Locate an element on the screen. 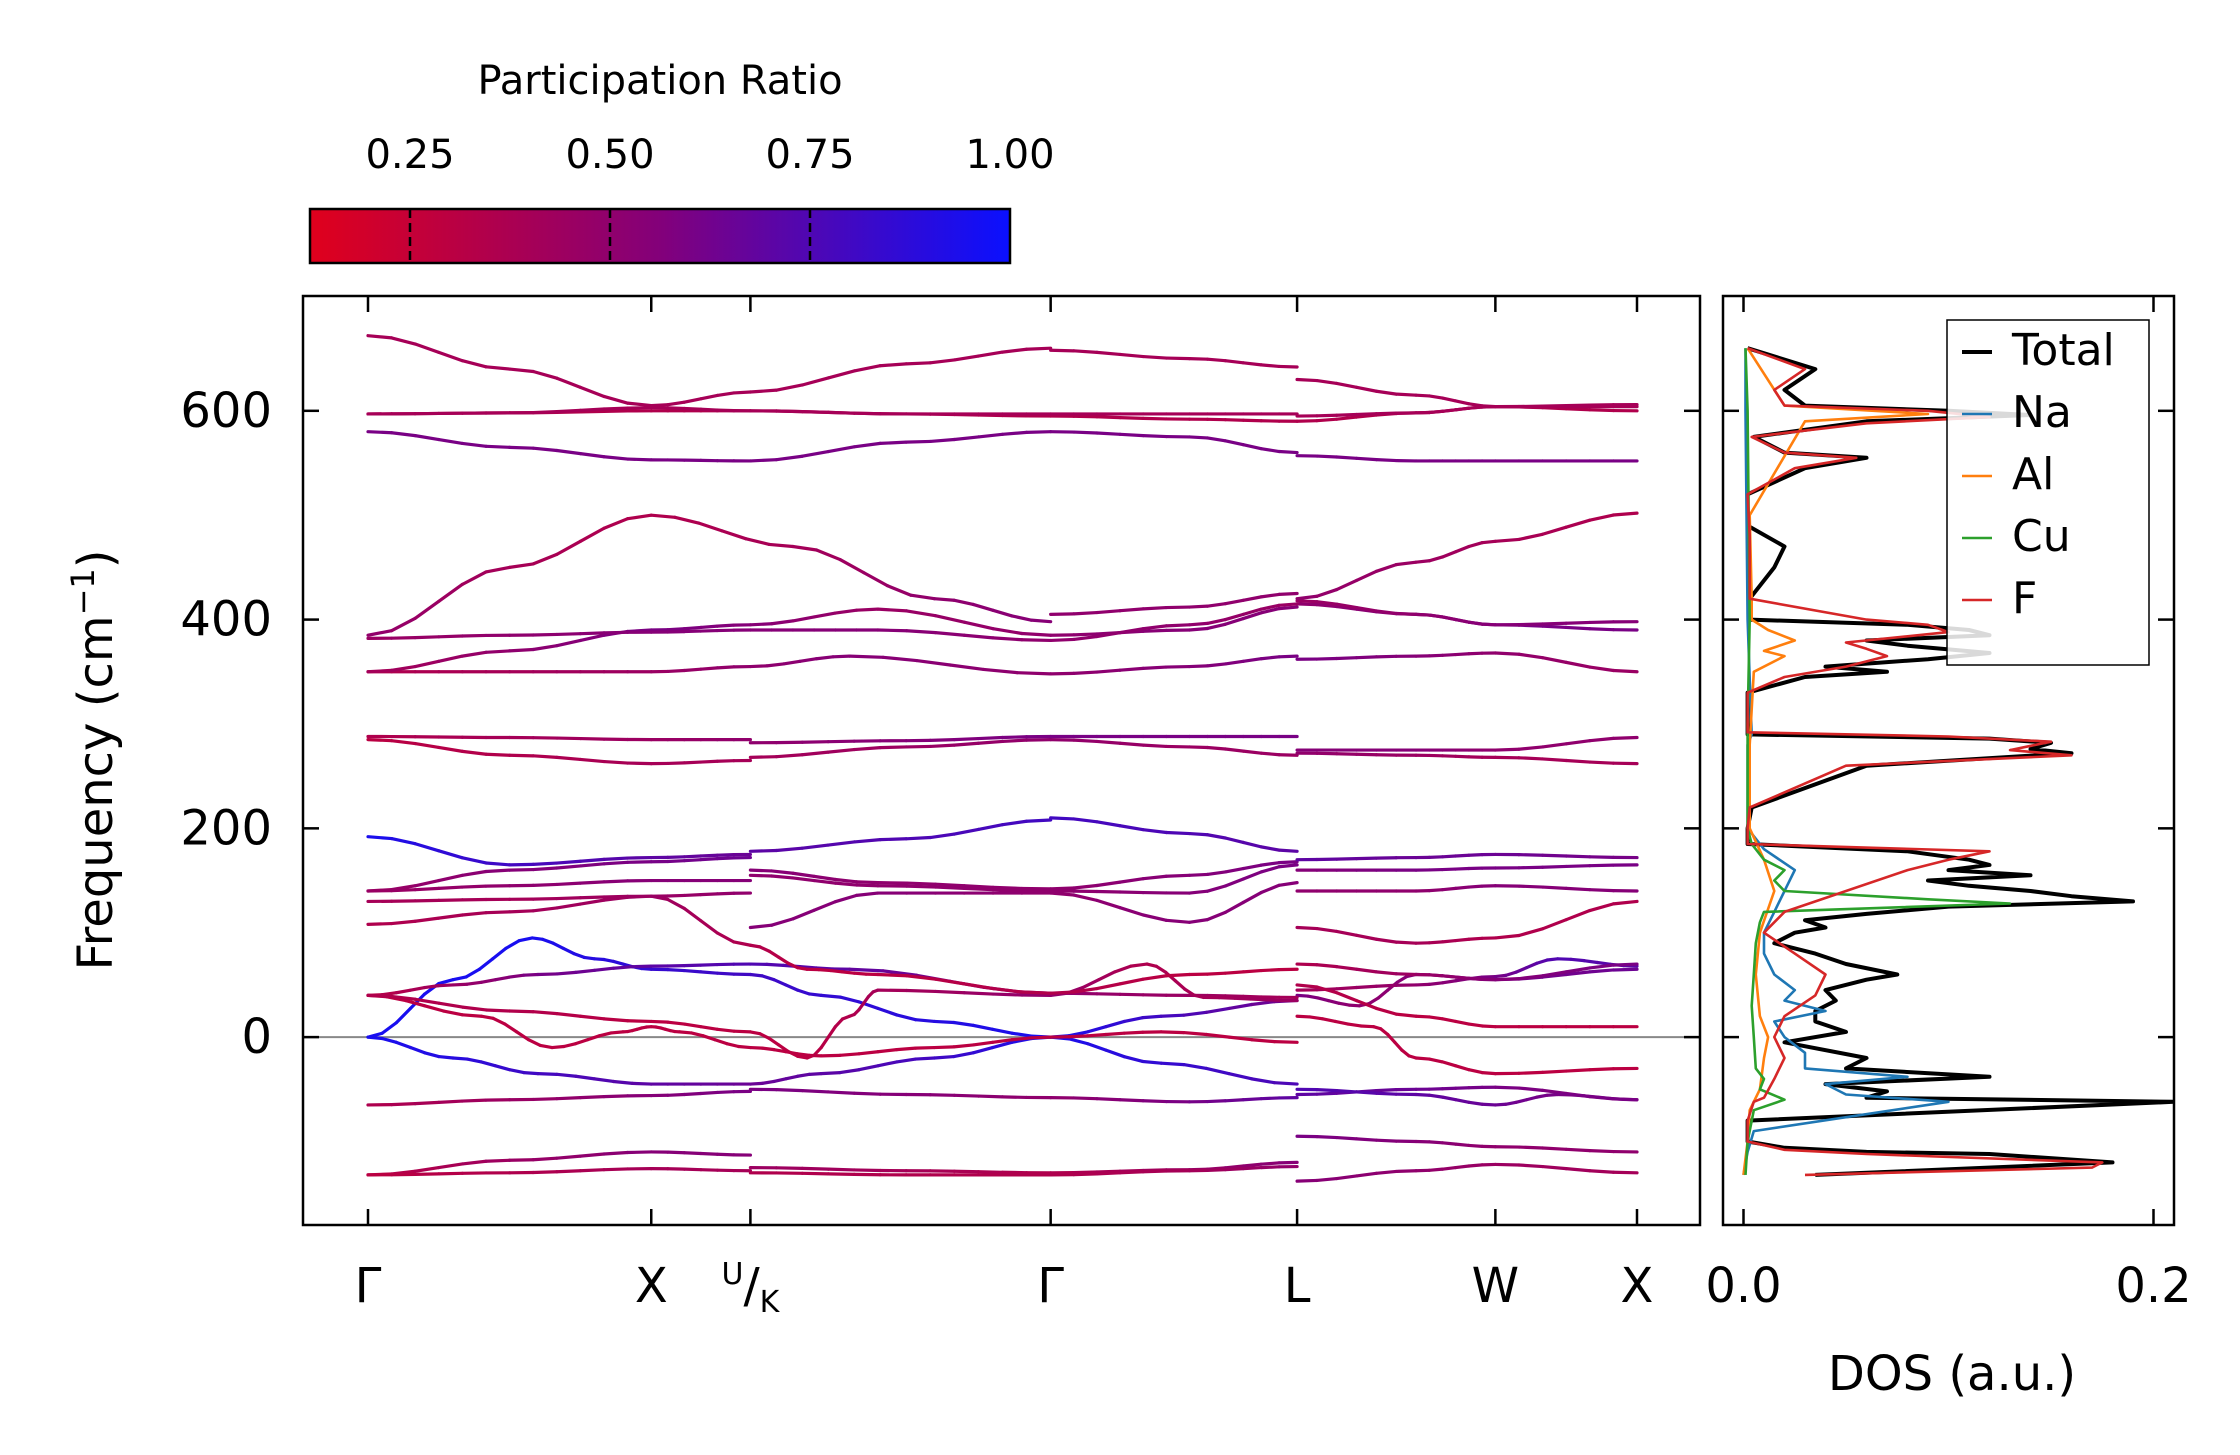 This screenshot has height=1455, width=2240. dos-line-total is located at coordinates (1959, 761).